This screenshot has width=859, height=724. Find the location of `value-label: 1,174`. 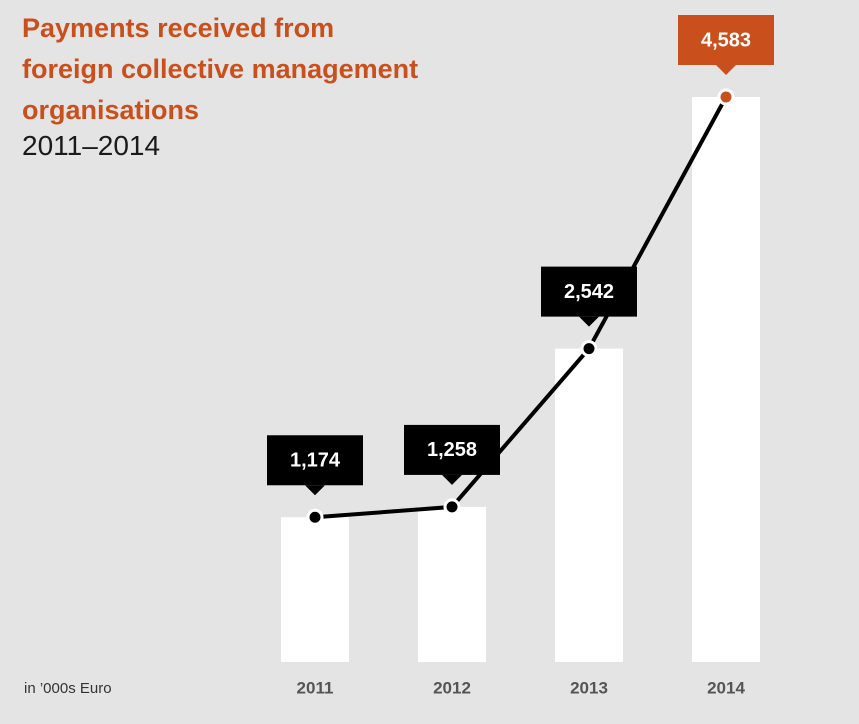

value-label: 1,174 is located at coordinates (315, 461).